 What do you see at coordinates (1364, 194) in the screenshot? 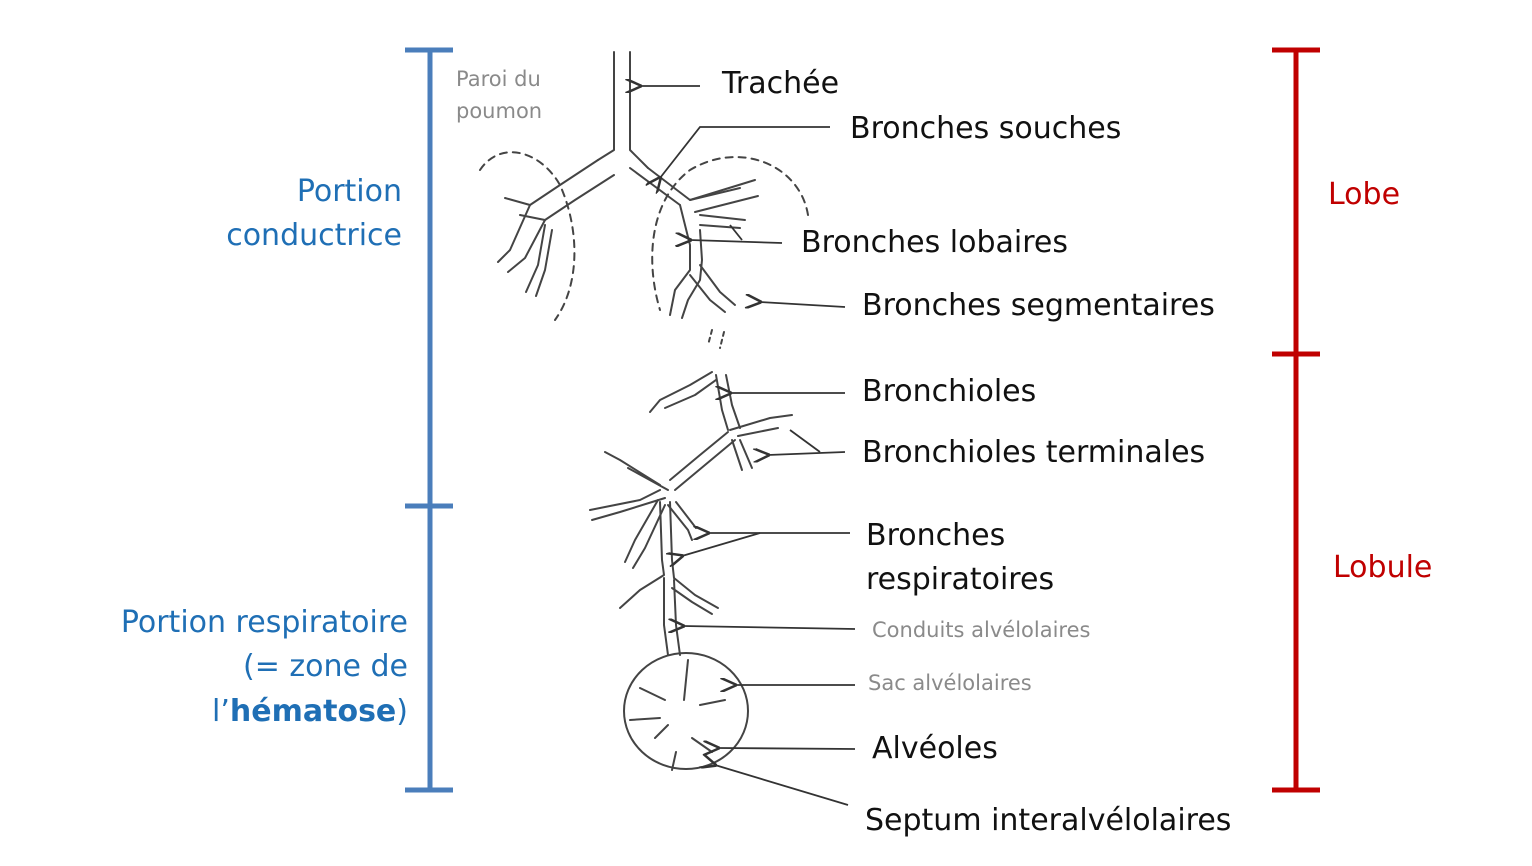
I see `lobe-label: Lobe` at bounding box center [1364, 194].